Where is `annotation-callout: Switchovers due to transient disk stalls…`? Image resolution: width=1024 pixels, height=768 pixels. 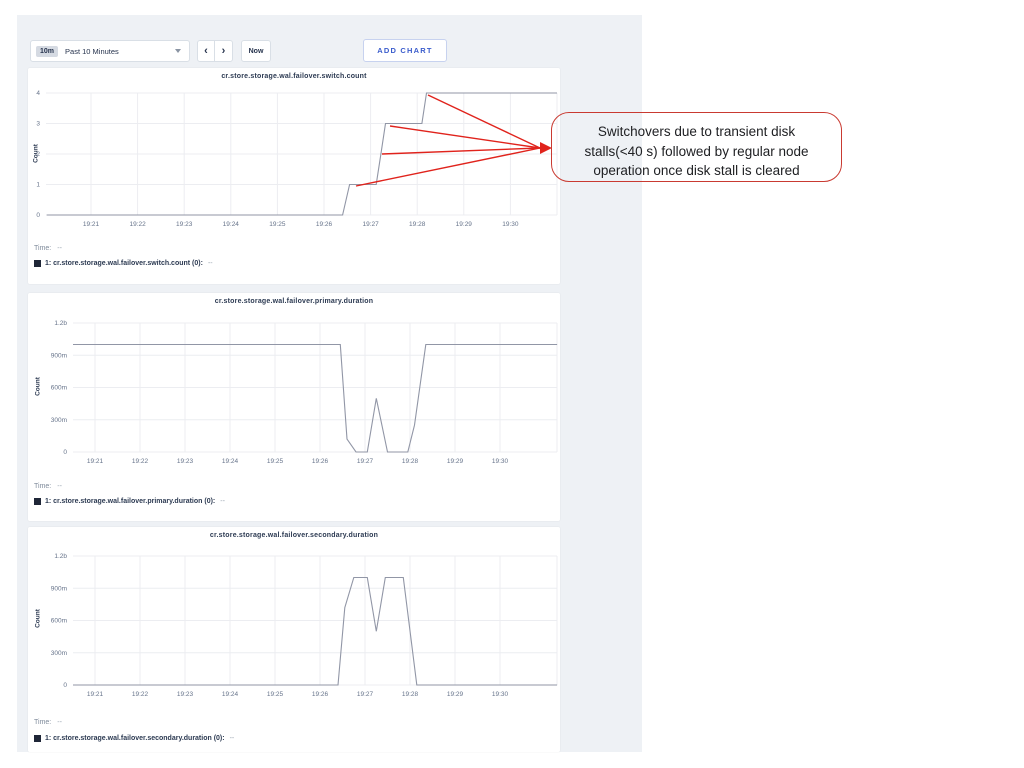 annotation-callout: Switchovers due to transient disk stalls… is located at coordinates (696, 147).